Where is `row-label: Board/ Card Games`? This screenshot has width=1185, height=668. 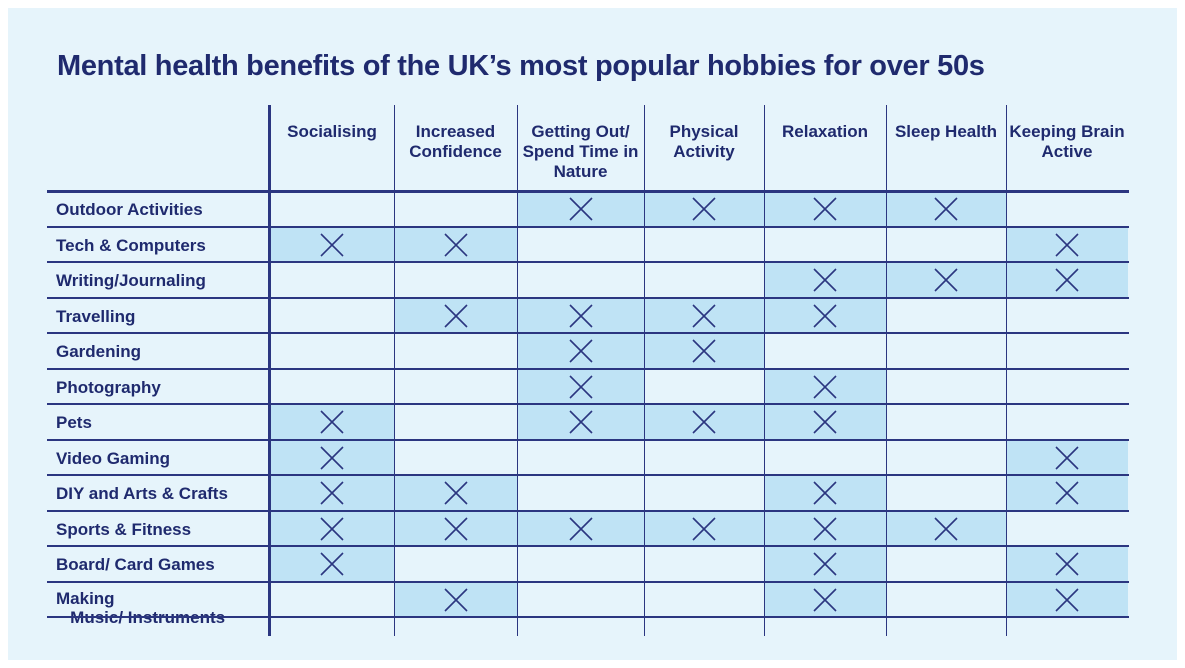 row-label: Board/ Card Games is located at coordinates (135, 564).